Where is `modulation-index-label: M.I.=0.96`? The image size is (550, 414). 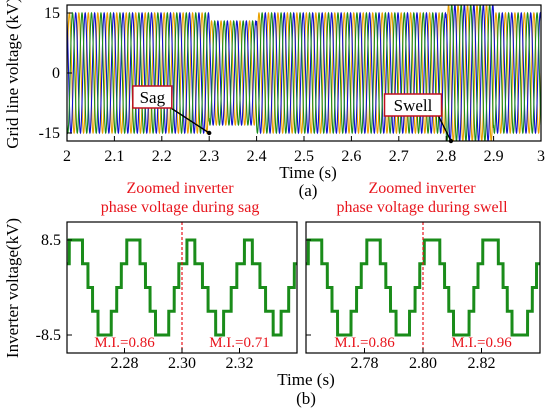
modulation-index-label: M.I.=0.96 is located at coordinates (481, 343).